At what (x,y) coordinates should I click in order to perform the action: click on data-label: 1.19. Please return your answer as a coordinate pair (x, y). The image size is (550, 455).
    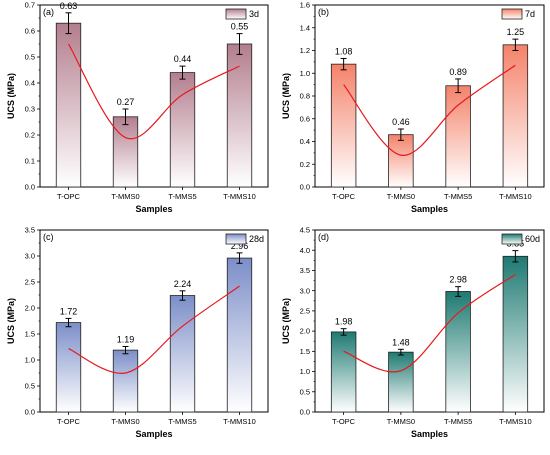
    Looking at the image, I should click on (126, 339).